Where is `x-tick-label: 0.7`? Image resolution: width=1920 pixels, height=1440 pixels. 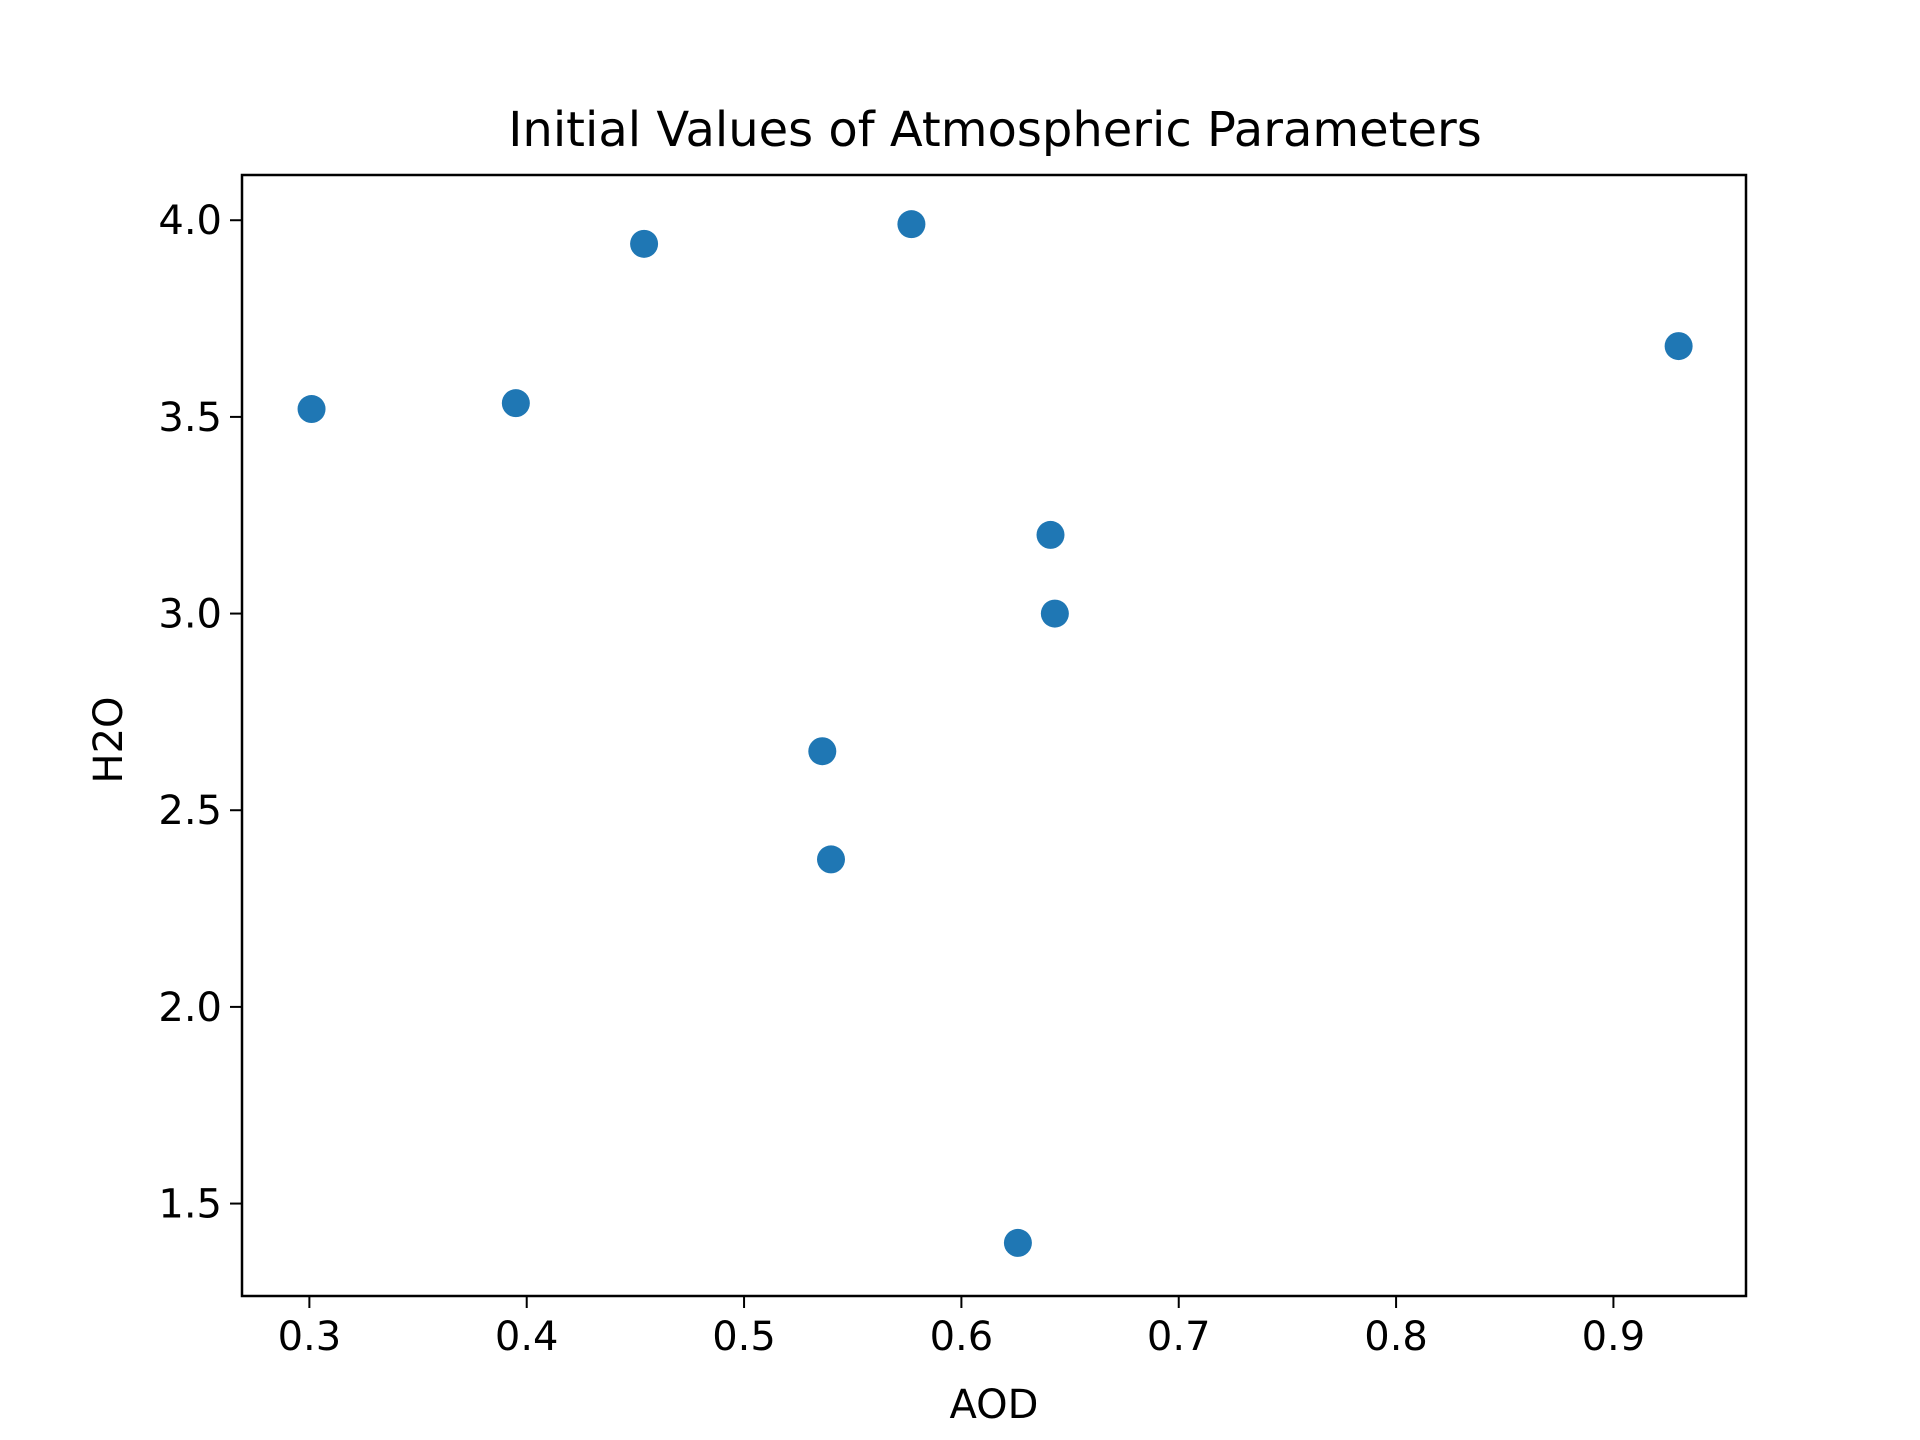
x-tick-label: 0.7 is located at coordinates (1179, 1337).